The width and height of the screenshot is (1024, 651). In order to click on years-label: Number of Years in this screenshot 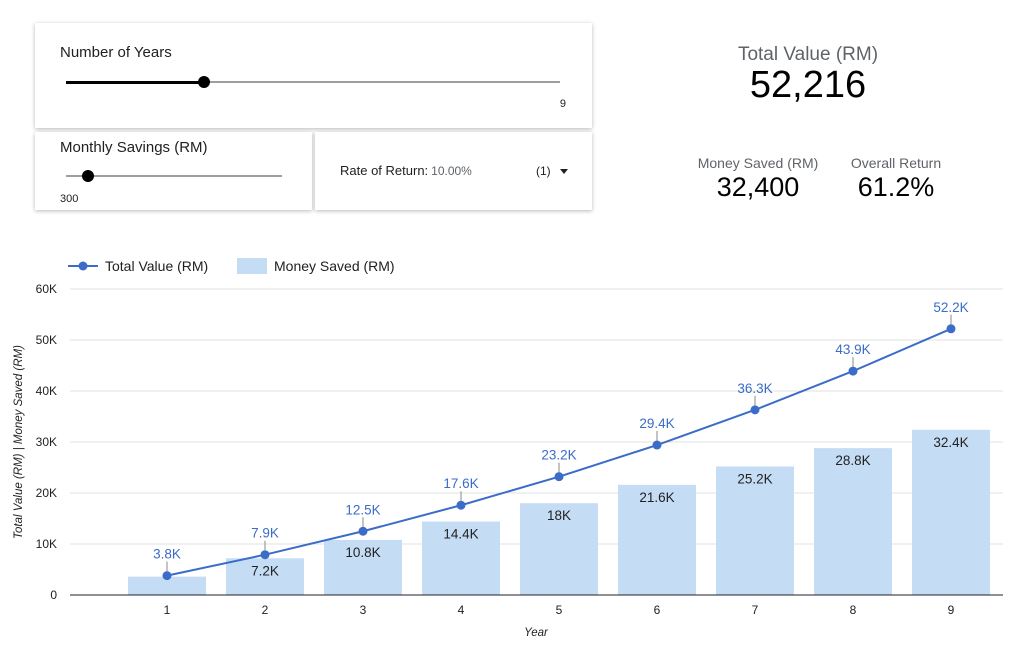, I will do `click(116, 52)`.